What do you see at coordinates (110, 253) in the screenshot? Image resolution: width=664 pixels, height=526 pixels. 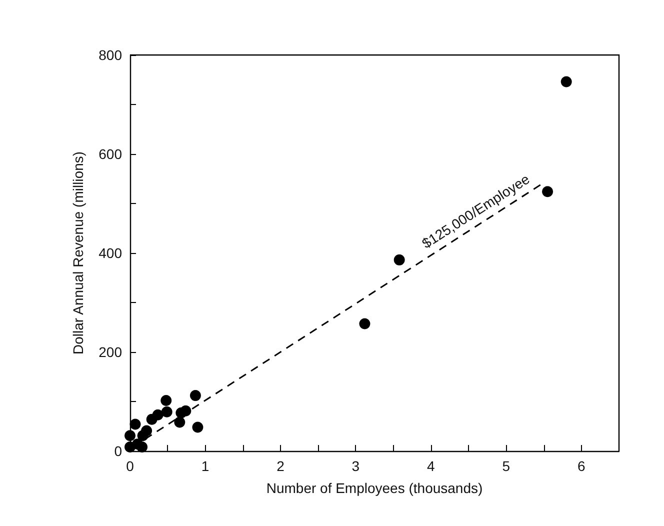 I see `y-tick-label: 400` at bounding box center [110, 253].